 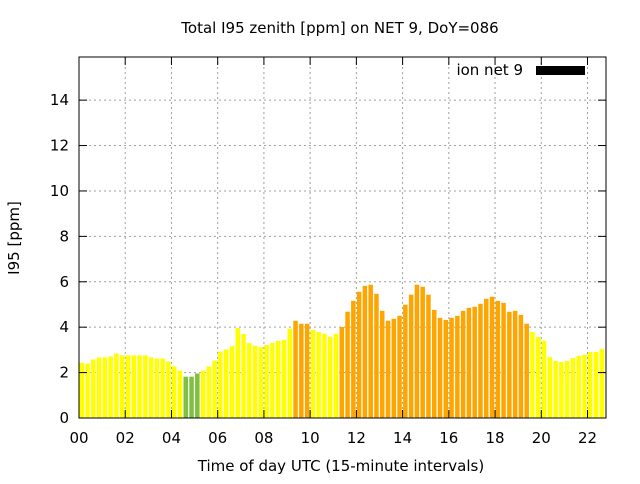 I want to click on x-tick-label: 22, so click(x=587, y=438).